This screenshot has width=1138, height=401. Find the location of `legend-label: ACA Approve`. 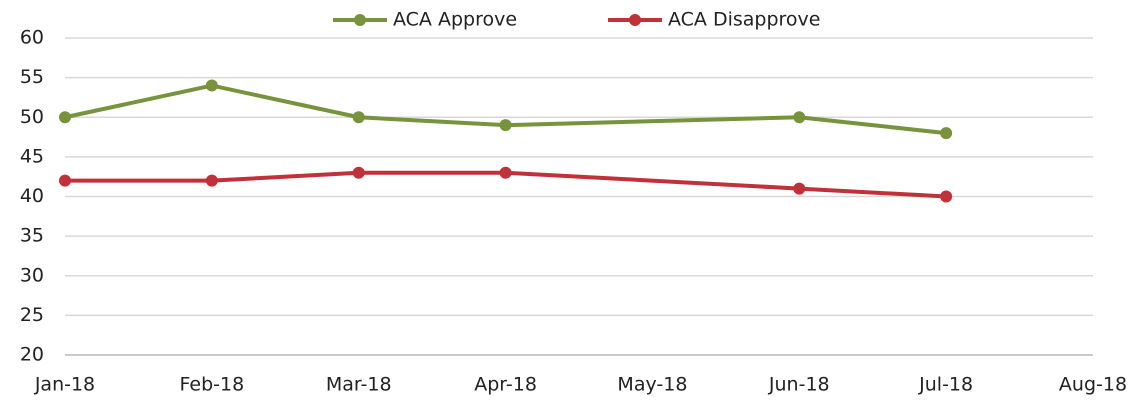

legend-label: ACA Approve is located at coordinates (455, 20).